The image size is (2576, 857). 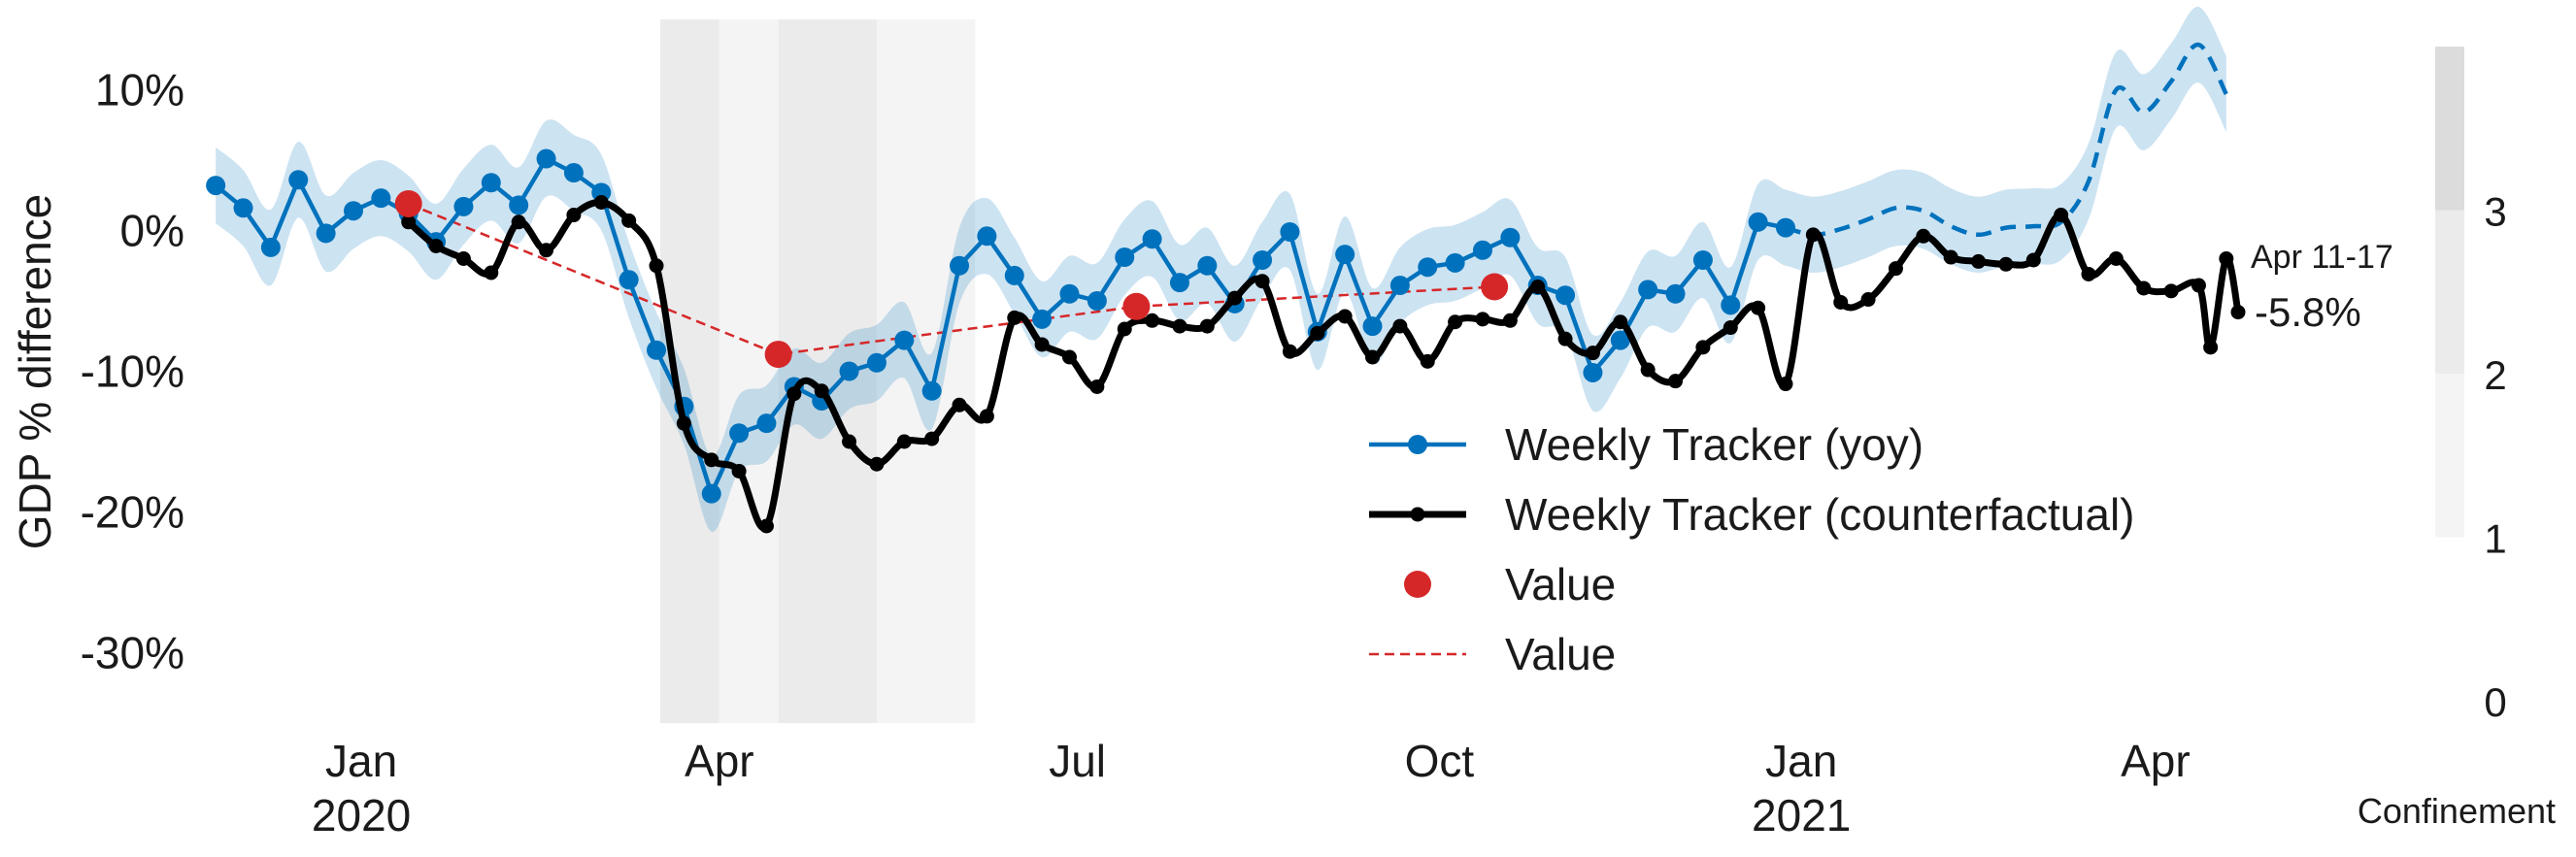 What do you see at coordinates (1440, 761) in the screenshot?
I see `x-tick-label: Oct` at bounding box center [1440, 761].